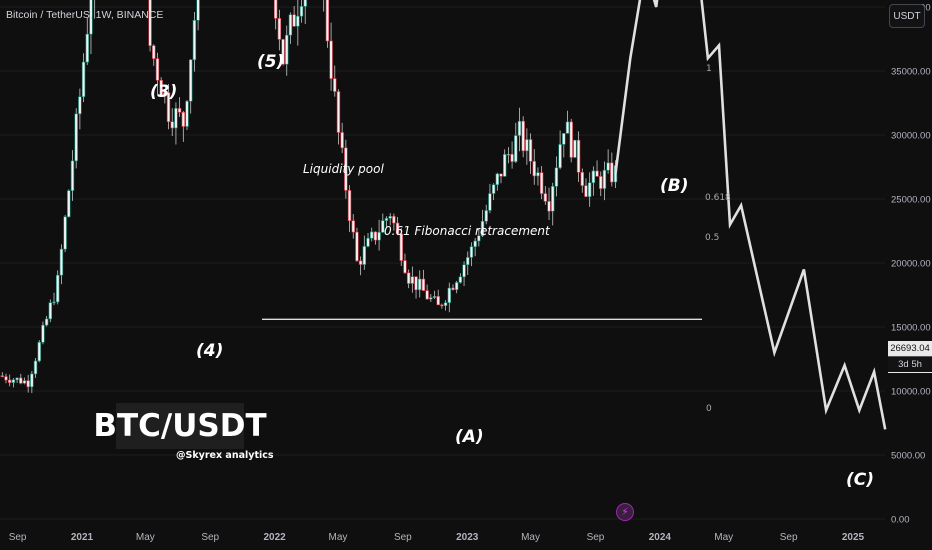 Image resolution: width=932 pixels, height=550 pixels. What do you see at coordinates (718, 198) in the screenshot?
I see `fib-0618-label: 0.618` at bounding box center [718, 198].